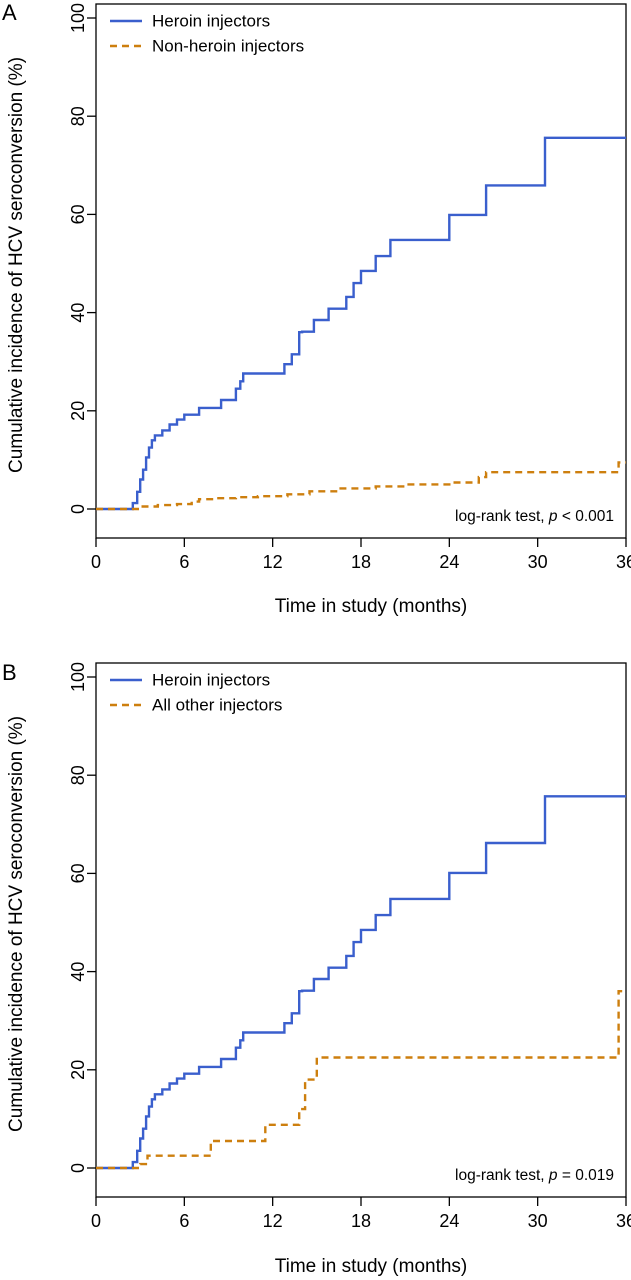 The image size is (631, 1280). What do you see at coordinates (534, 516) in the screenshot?
I see `annotation-logrank: log-rank test, p < 0.001` at bounding box center [534, 516].